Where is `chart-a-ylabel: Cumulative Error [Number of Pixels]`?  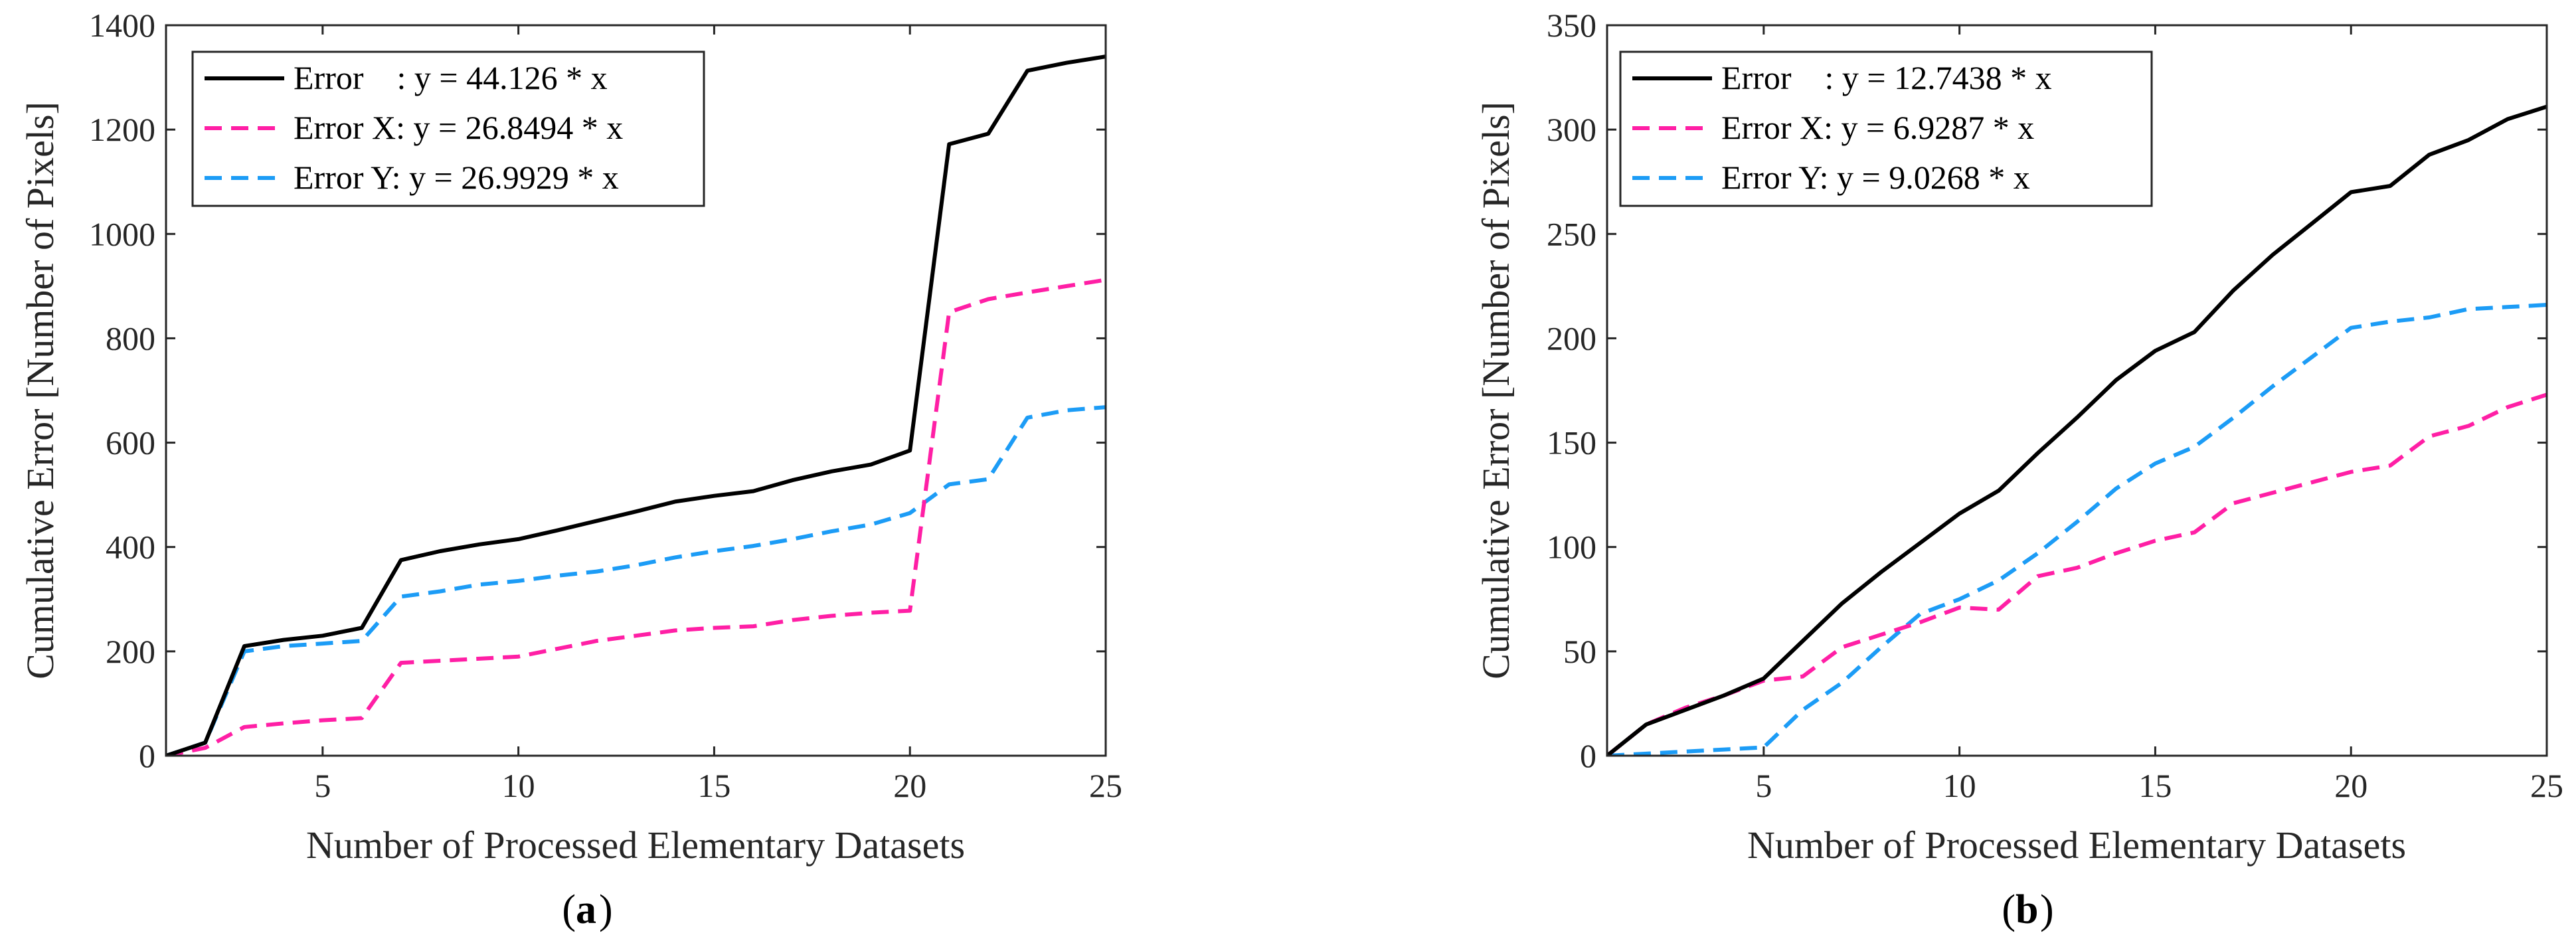
chart-a-ylabel: Cumulative Error [Number of Pixels] is located at coordinates (40, 390).